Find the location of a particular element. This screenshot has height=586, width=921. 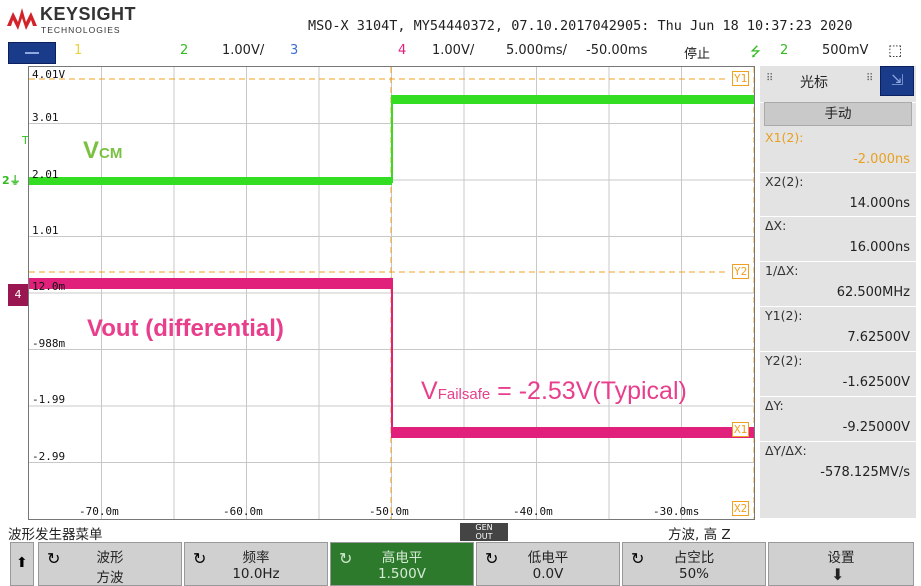

channel-2-scale: 1.00V/ is located at coordinates (243, 50).